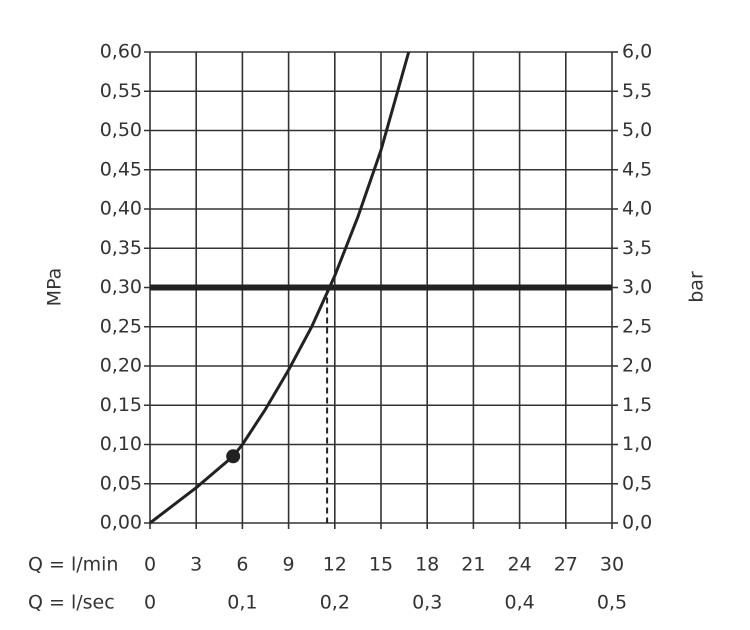 This screenshot has height=630, width=750. What do you see at coordinates (121, 444) in the screenshot?
I see `y-tick-label: 0,10` at bounding box center [121, 444].